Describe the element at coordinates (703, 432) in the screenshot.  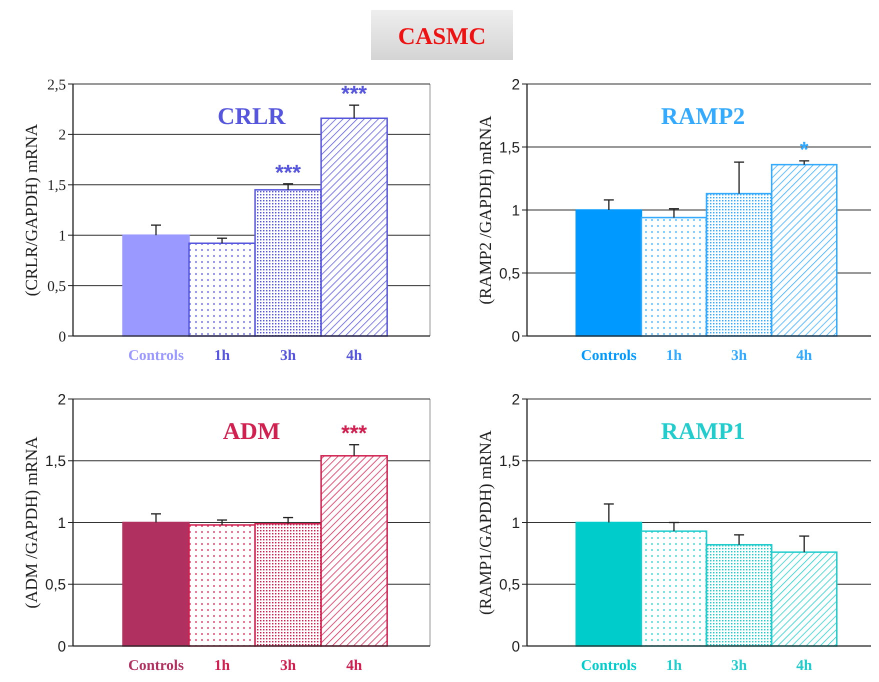
I see `text: RAMP1` at that location.